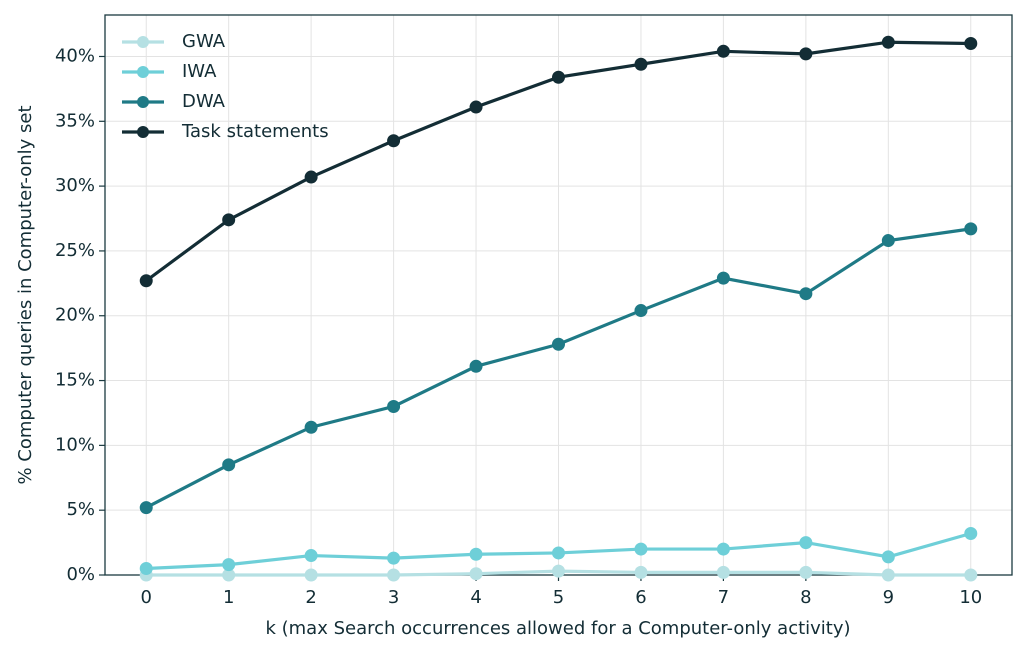 The width and height of the screenshot is (1028, 654). Describe the element at coordinates (204, 41) in the screenshot. I see `legend-label: GWA` at that location.